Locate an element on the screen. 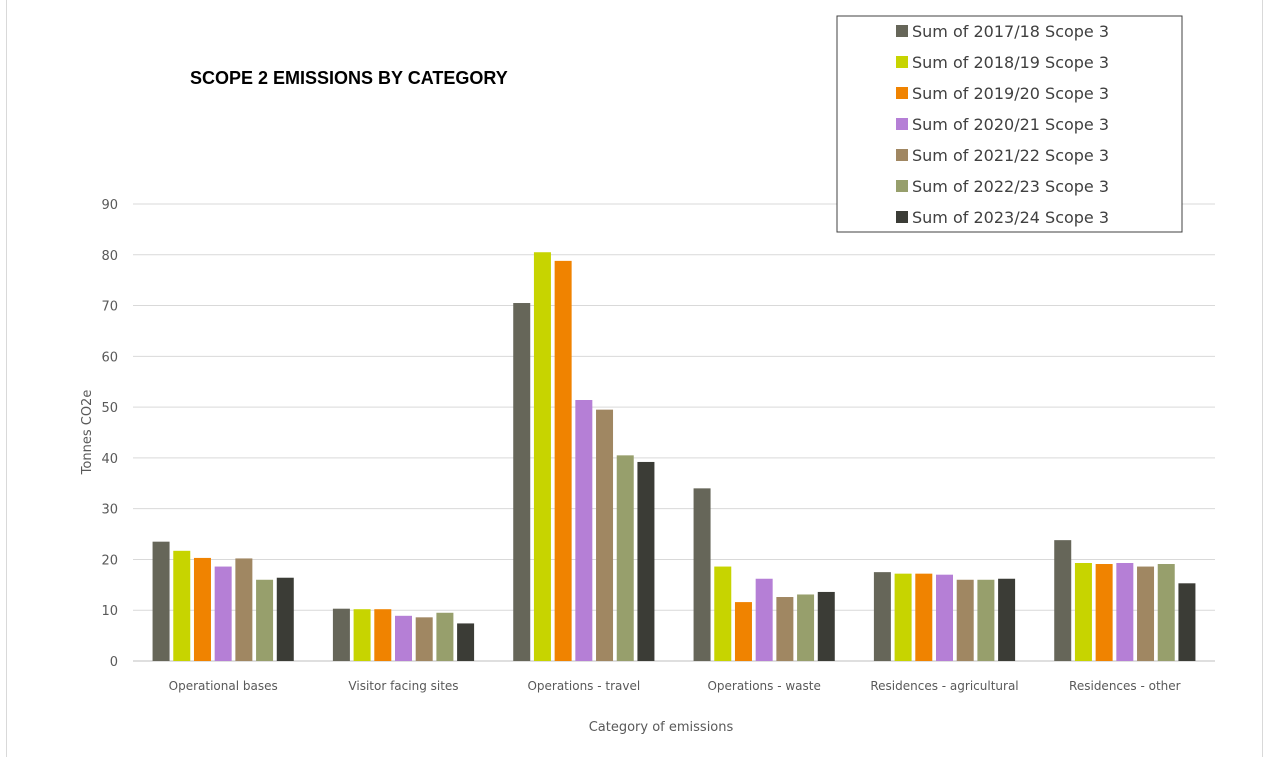 The height and width of the screenshot is (757, 1264). y-tick-label: 70 is located at coordinates (109, 307).